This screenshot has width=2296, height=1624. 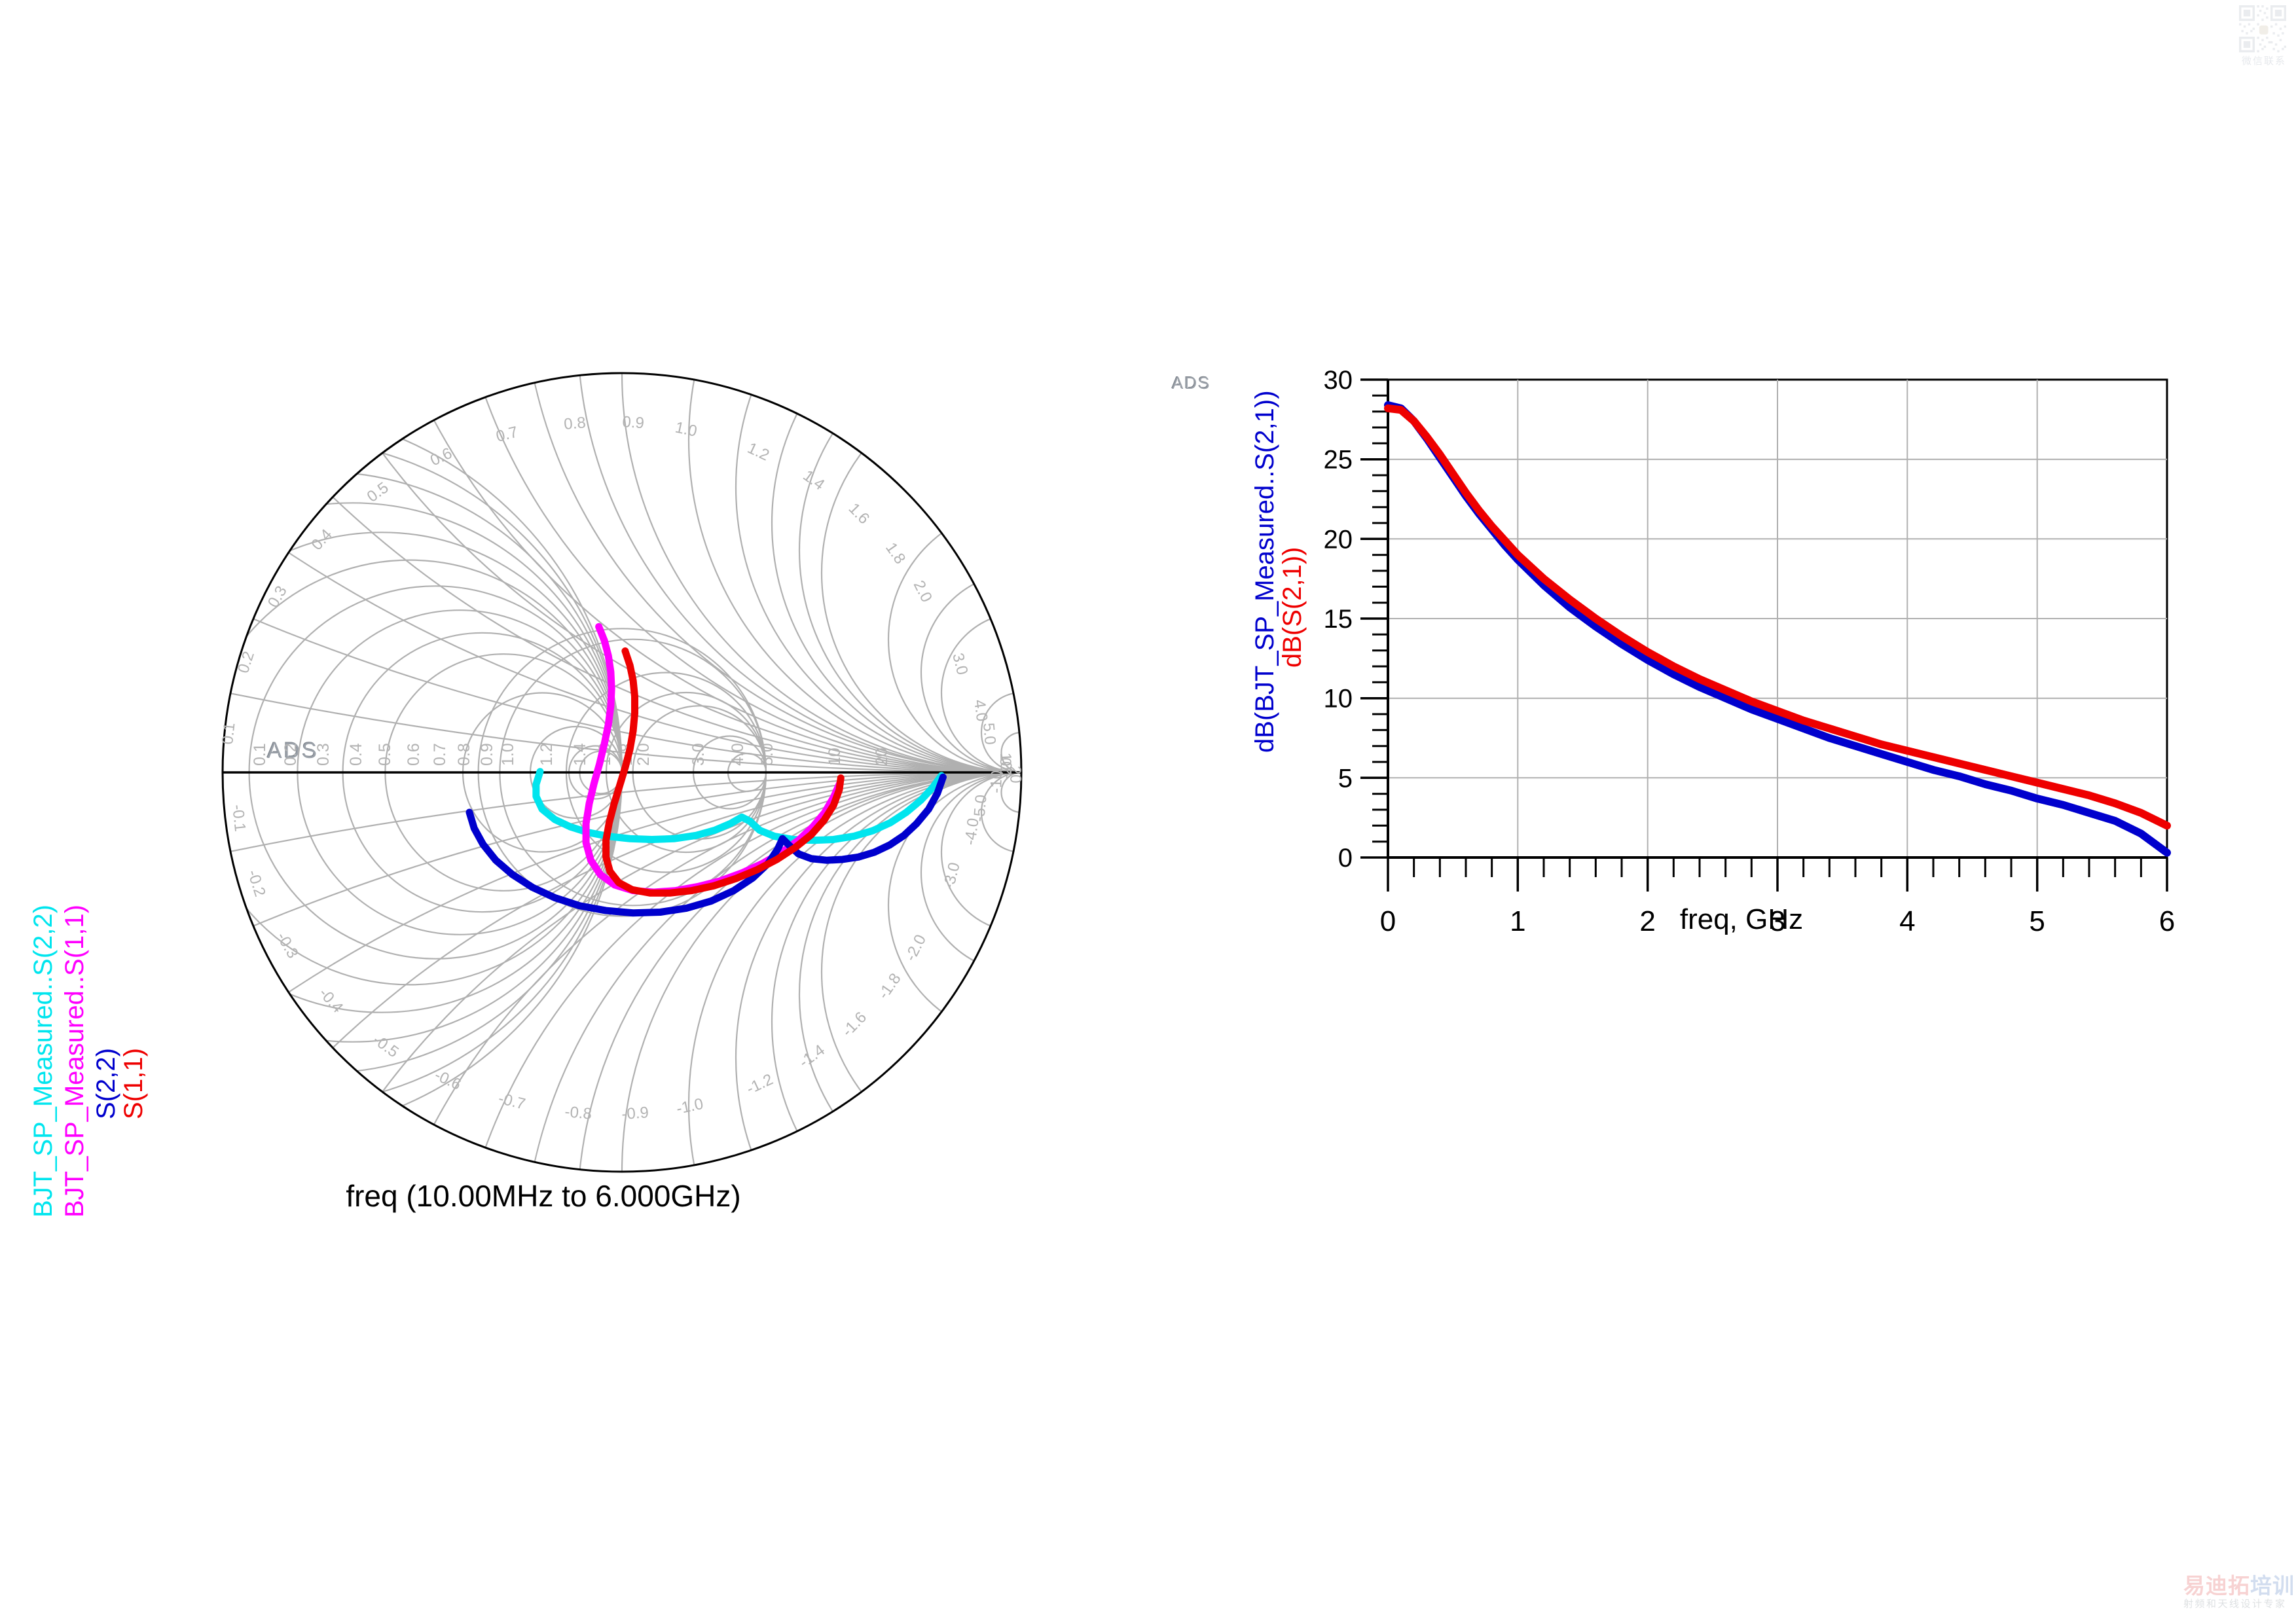 I want to click on svg-text: -0.1, so click(x=238, y=818).